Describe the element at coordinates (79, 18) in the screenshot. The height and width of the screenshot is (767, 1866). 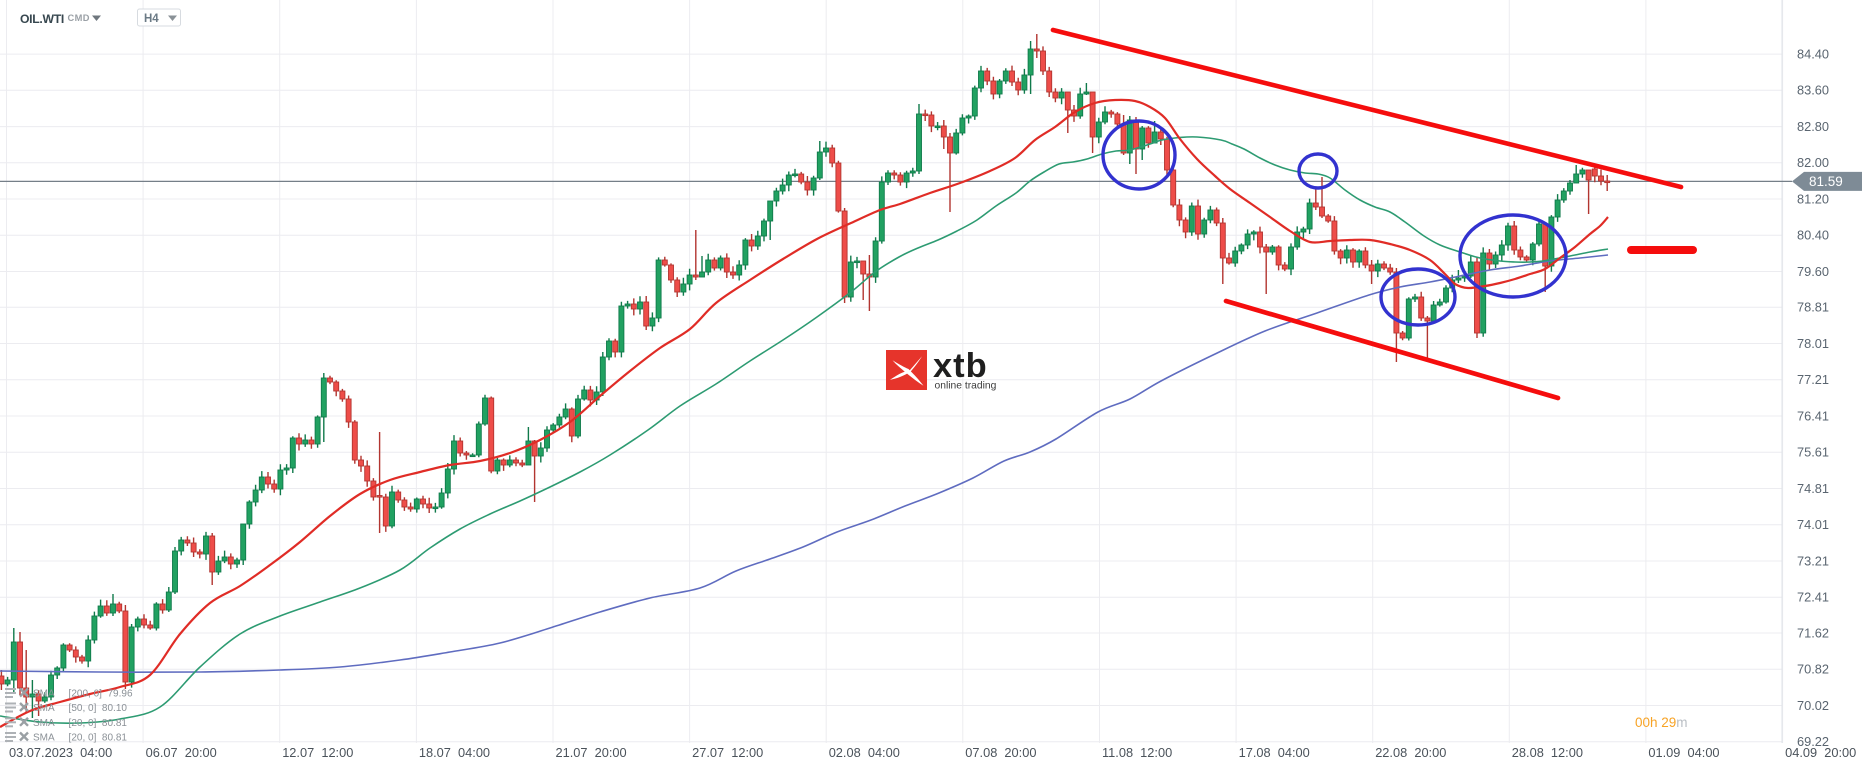
I see `svg-text: CMD` at that location.